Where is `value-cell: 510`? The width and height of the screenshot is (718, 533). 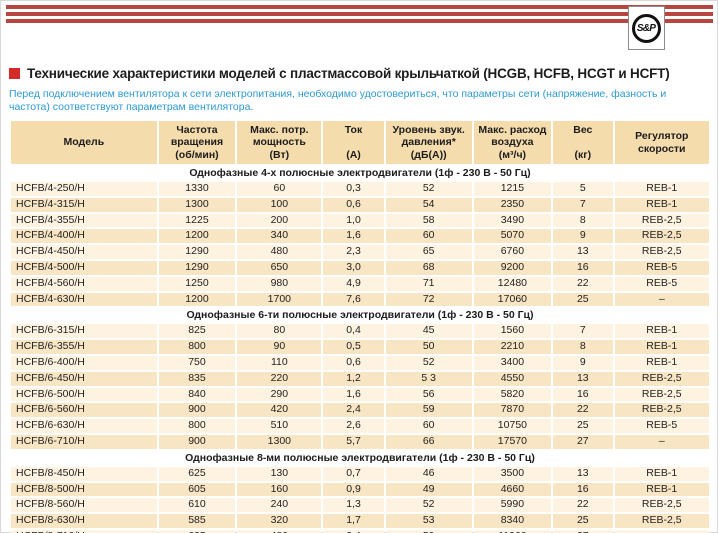 value-cell: 510 is located at coordinates (279, 426).